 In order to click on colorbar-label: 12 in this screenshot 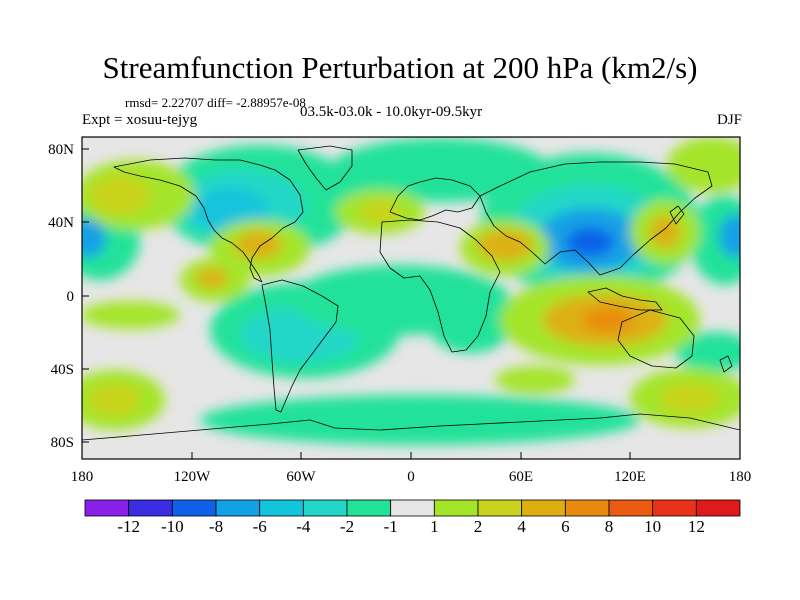, I will do `click(696, 526)`.